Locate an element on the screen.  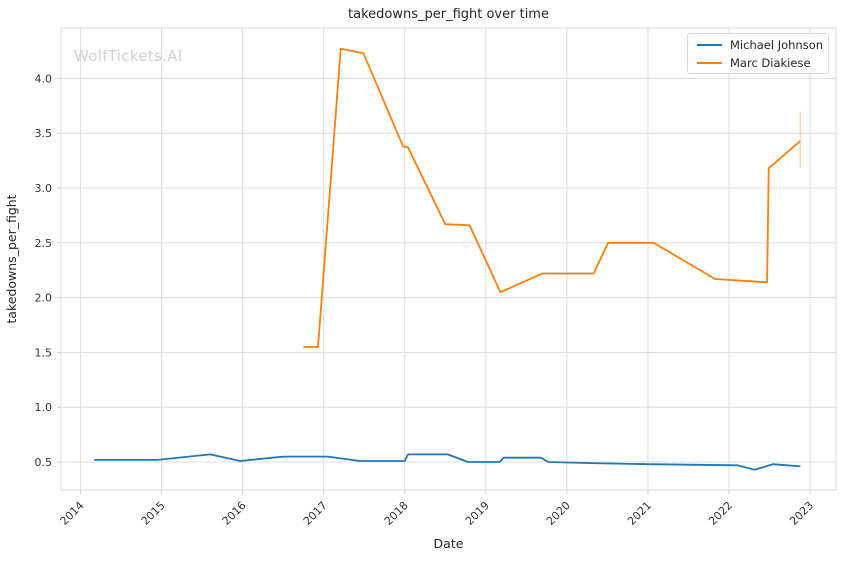
x-axis-label: Date is located at coordinates (448, 543).